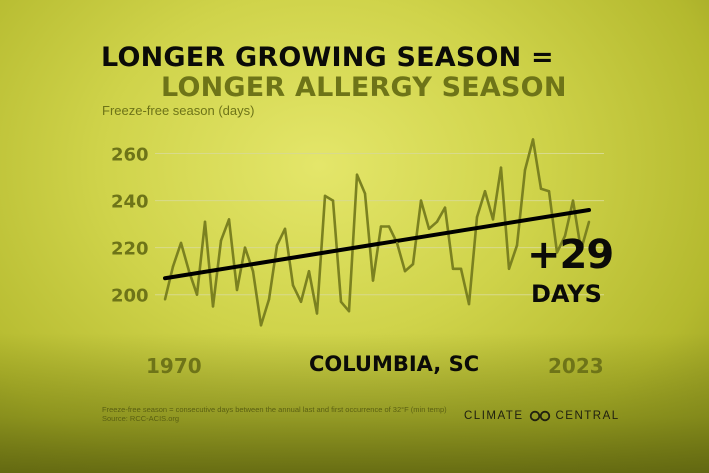 This screenshot has height=473, width=709. What do you see at coordinates (533, 139) in the screenshot?
I see `data-point-2016` at bounding box center [533, 139].